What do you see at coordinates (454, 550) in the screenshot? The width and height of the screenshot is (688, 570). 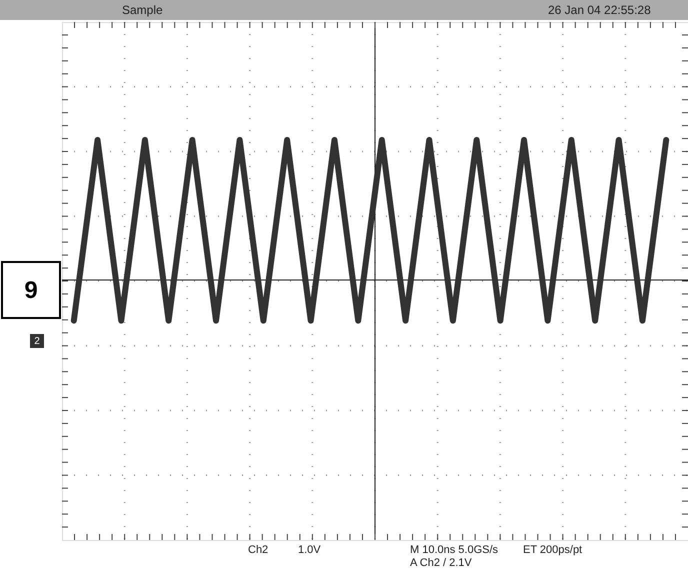 I see `text: M 10.0ns 5.0GS/s` at bounding box center [454, 550].